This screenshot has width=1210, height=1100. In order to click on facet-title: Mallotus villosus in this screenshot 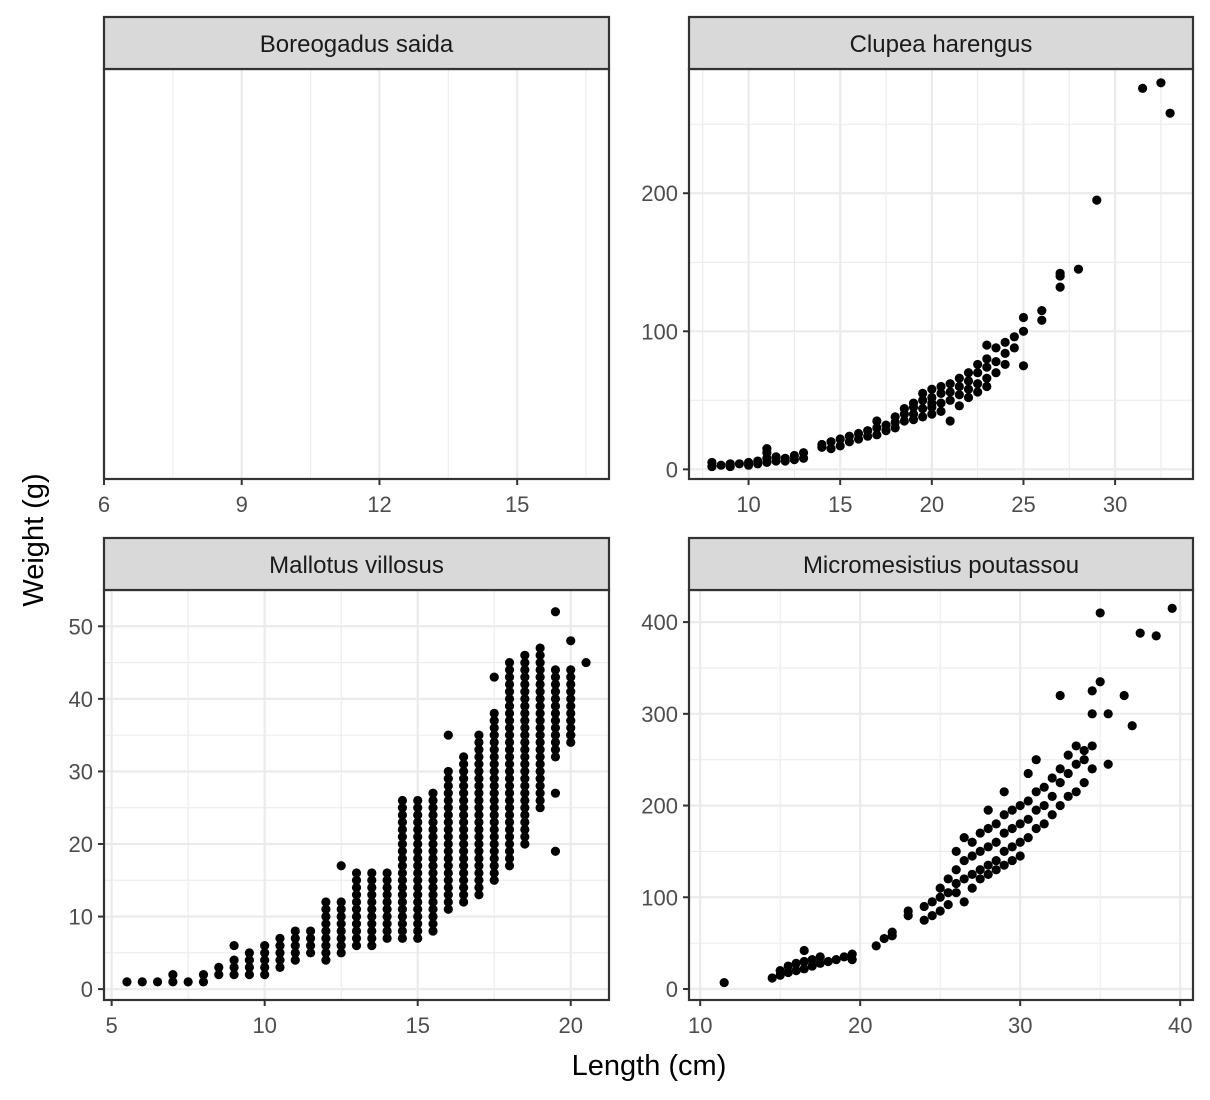, I will do `click(356, 565)`.